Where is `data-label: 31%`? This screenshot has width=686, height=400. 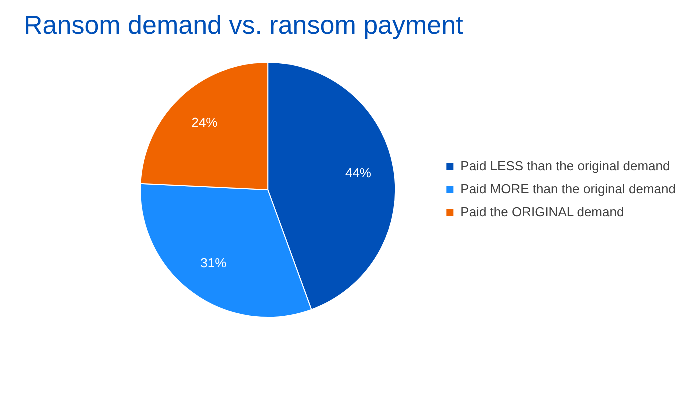
data-label: 31% is located at coordinates (214, 263).